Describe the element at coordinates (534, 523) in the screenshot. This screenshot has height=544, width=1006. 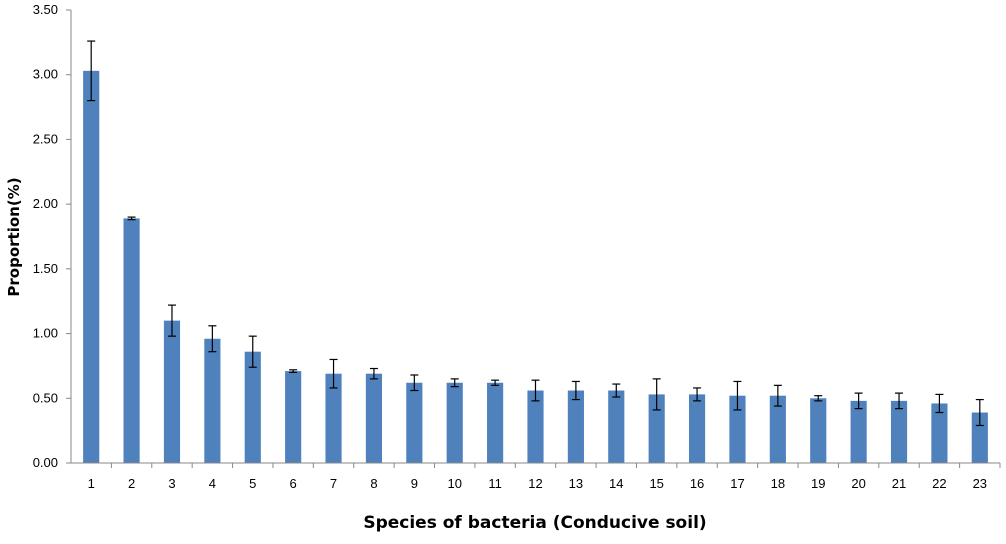
I see `x-axis-title: Species of bacteria (Conducive soil)` at that location.